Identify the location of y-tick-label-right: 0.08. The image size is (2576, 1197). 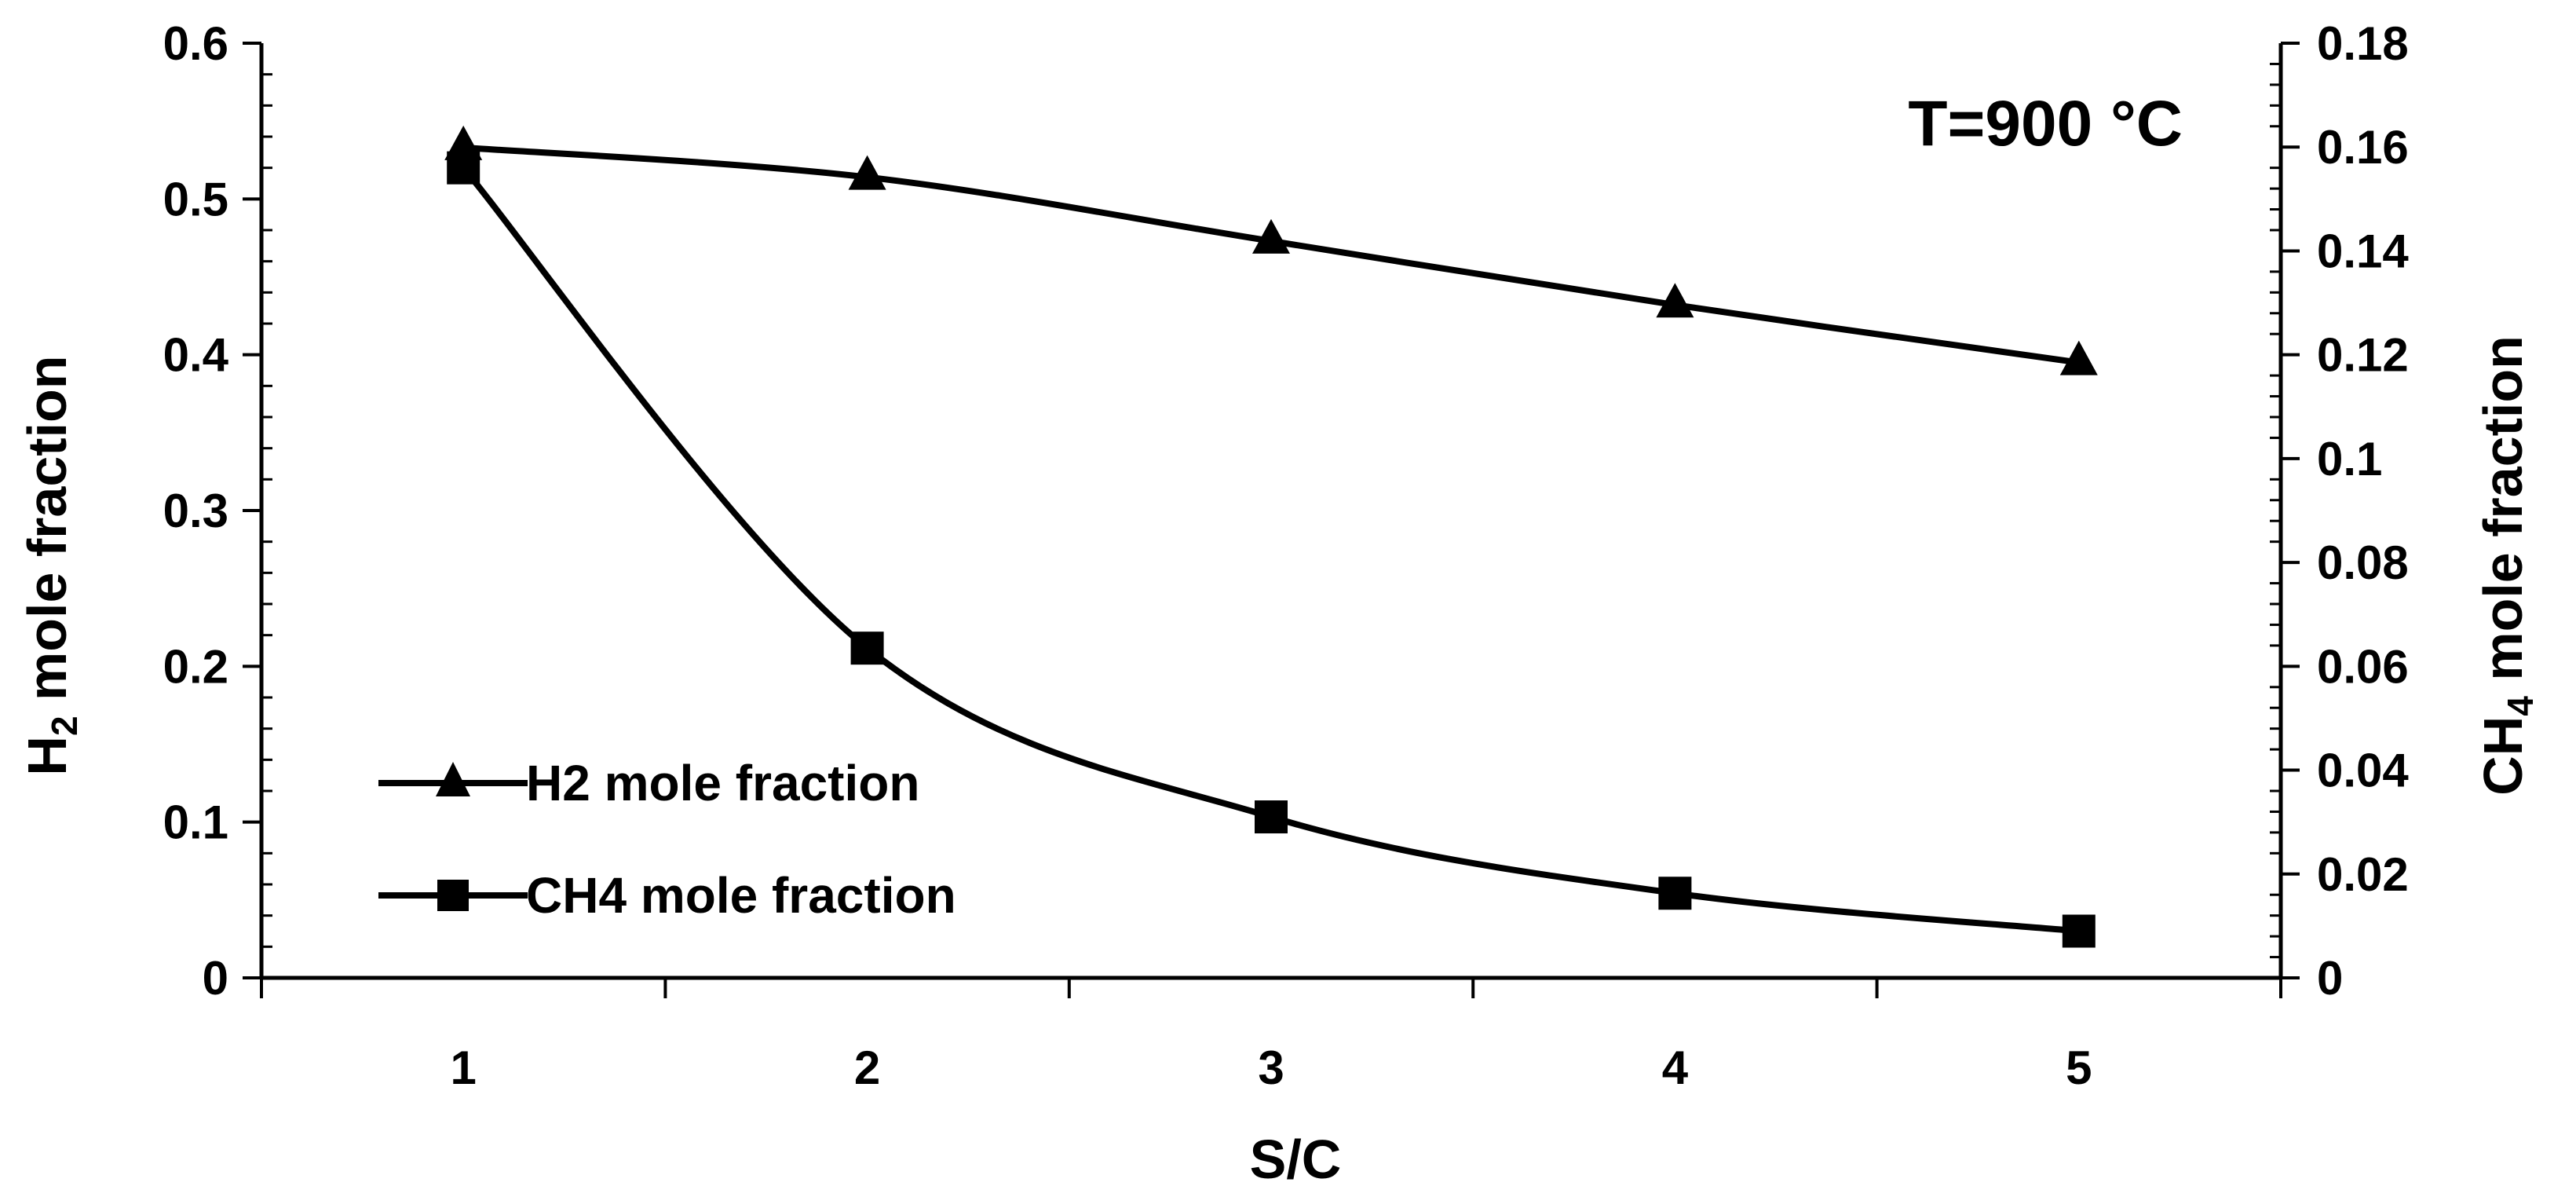
(2363, 562).